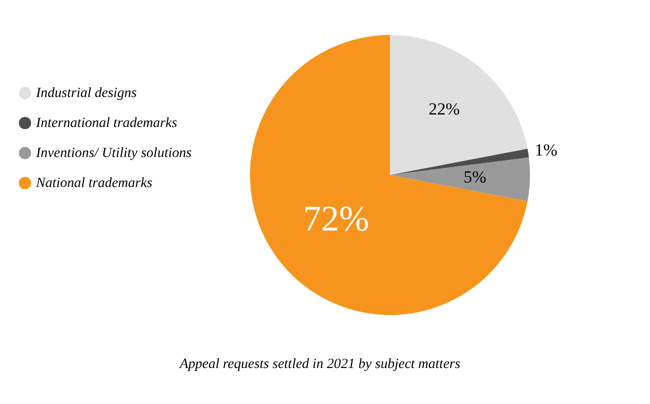 Image resolution: width=650 pixels, height=404 pixels. I want to click on legend-label: International trademarks, so click(106, 123).